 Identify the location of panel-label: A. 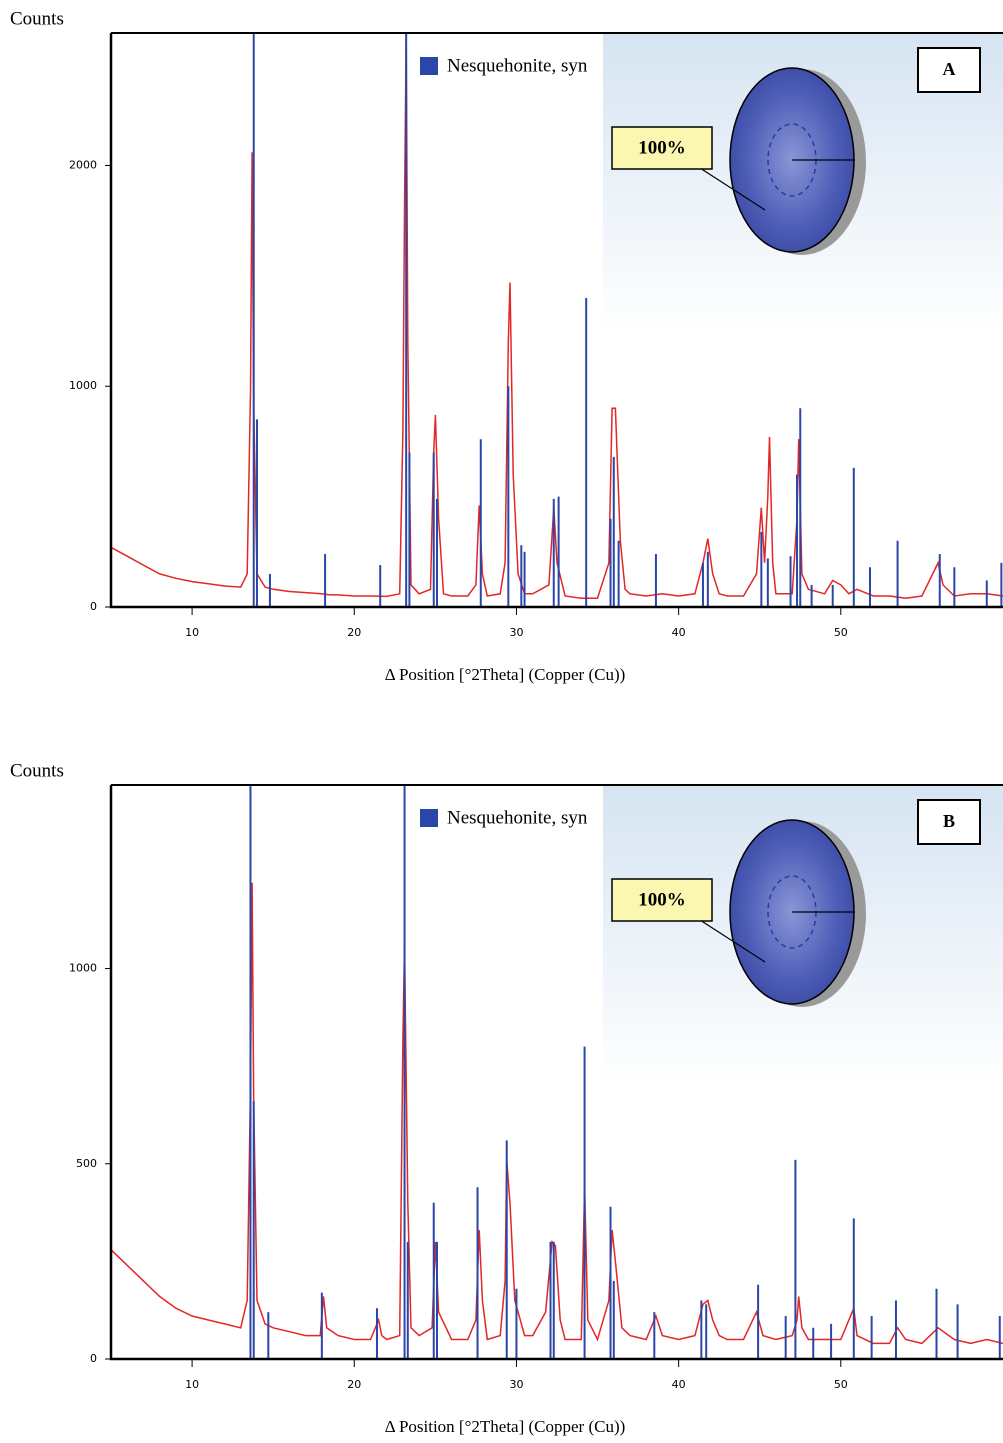
(949, 69).